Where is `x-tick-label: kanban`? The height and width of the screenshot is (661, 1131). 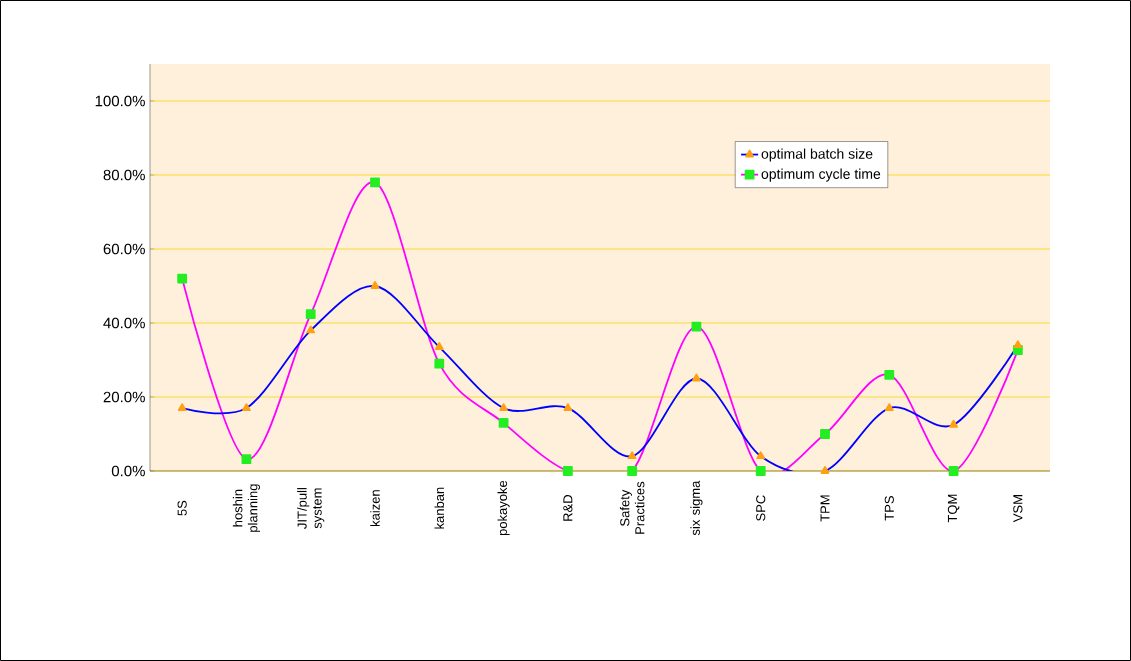
x-tick-label: kanban is located at coordinates (439, 508).